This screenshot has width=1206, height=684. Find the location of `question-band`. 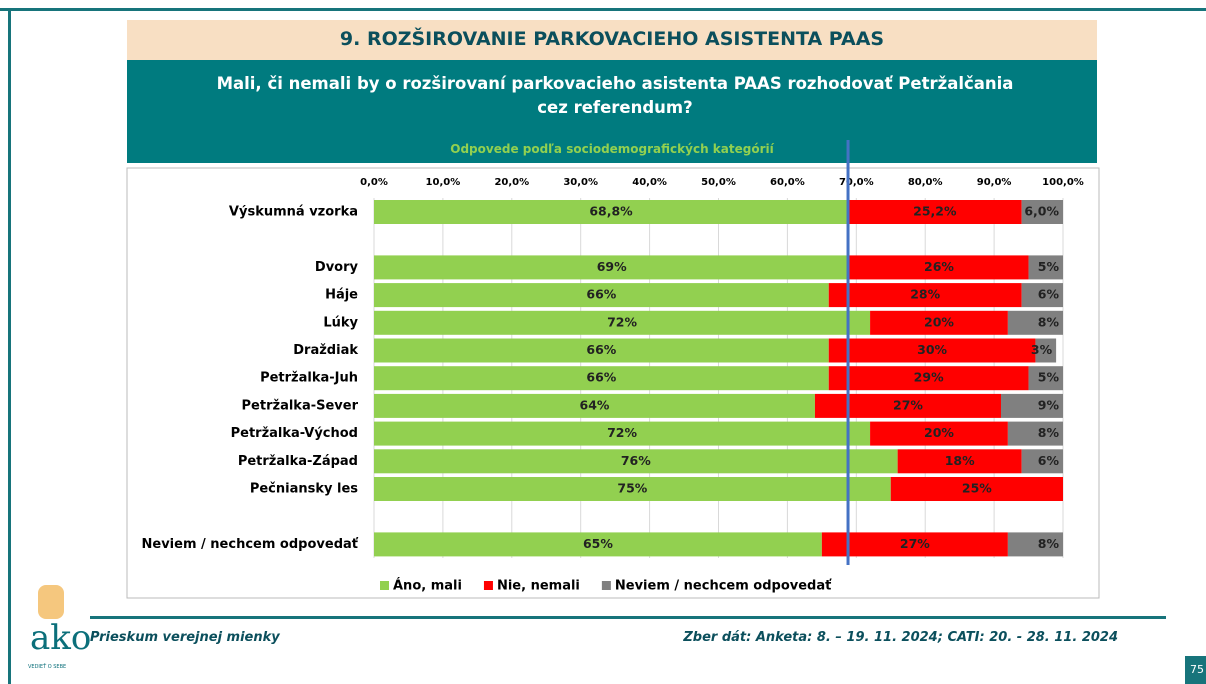

question-band is located at coordinates (612, 111).